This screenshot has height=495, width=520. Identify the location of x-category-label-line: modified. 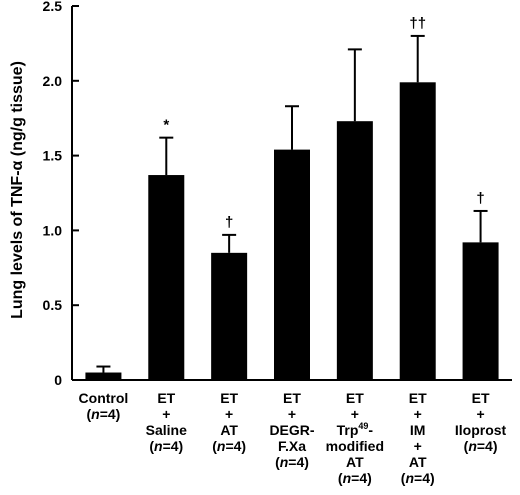
(355, 446).